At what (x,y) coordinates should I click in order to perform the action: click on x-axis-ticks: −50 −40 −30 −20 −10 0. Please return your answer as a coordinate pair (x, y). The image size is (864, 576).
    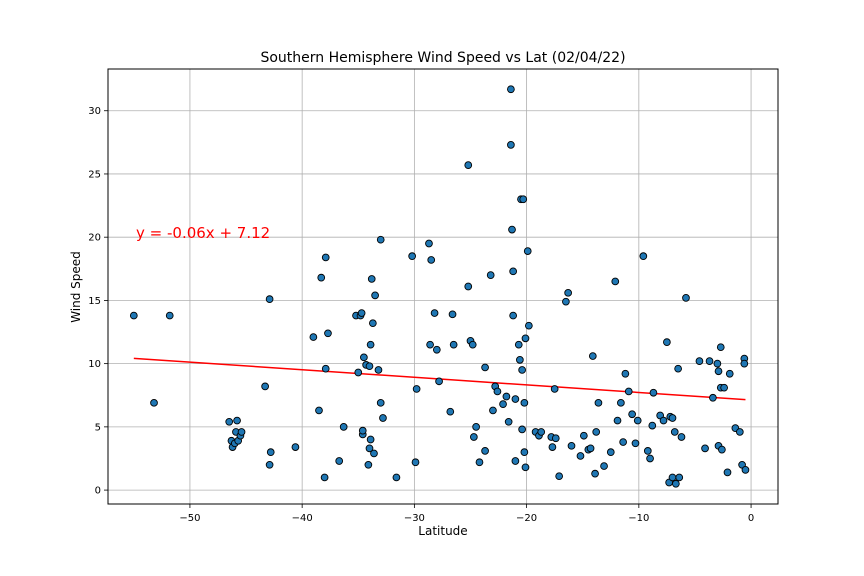
    Looking at the image, I should click on (466, 514).